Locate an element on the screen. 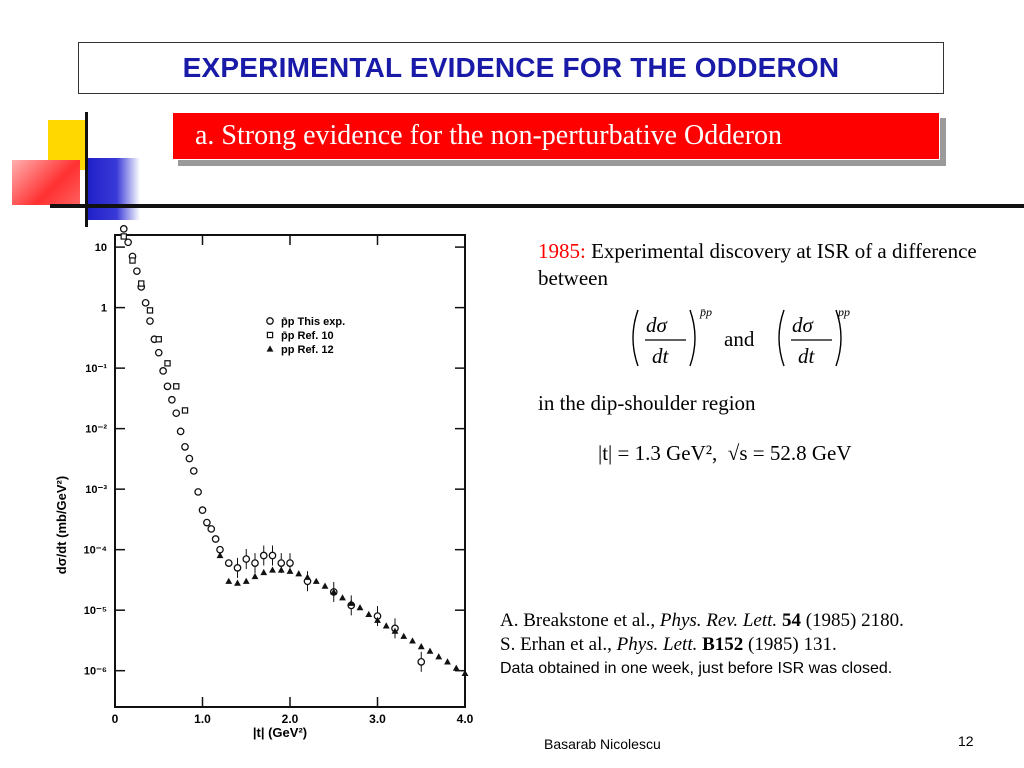 This screenshot has height=768, width=1024. slide-title: EXPERIMENTAL EVIDENCE FOR THE ODDERON is located at coordinates (511, 67).